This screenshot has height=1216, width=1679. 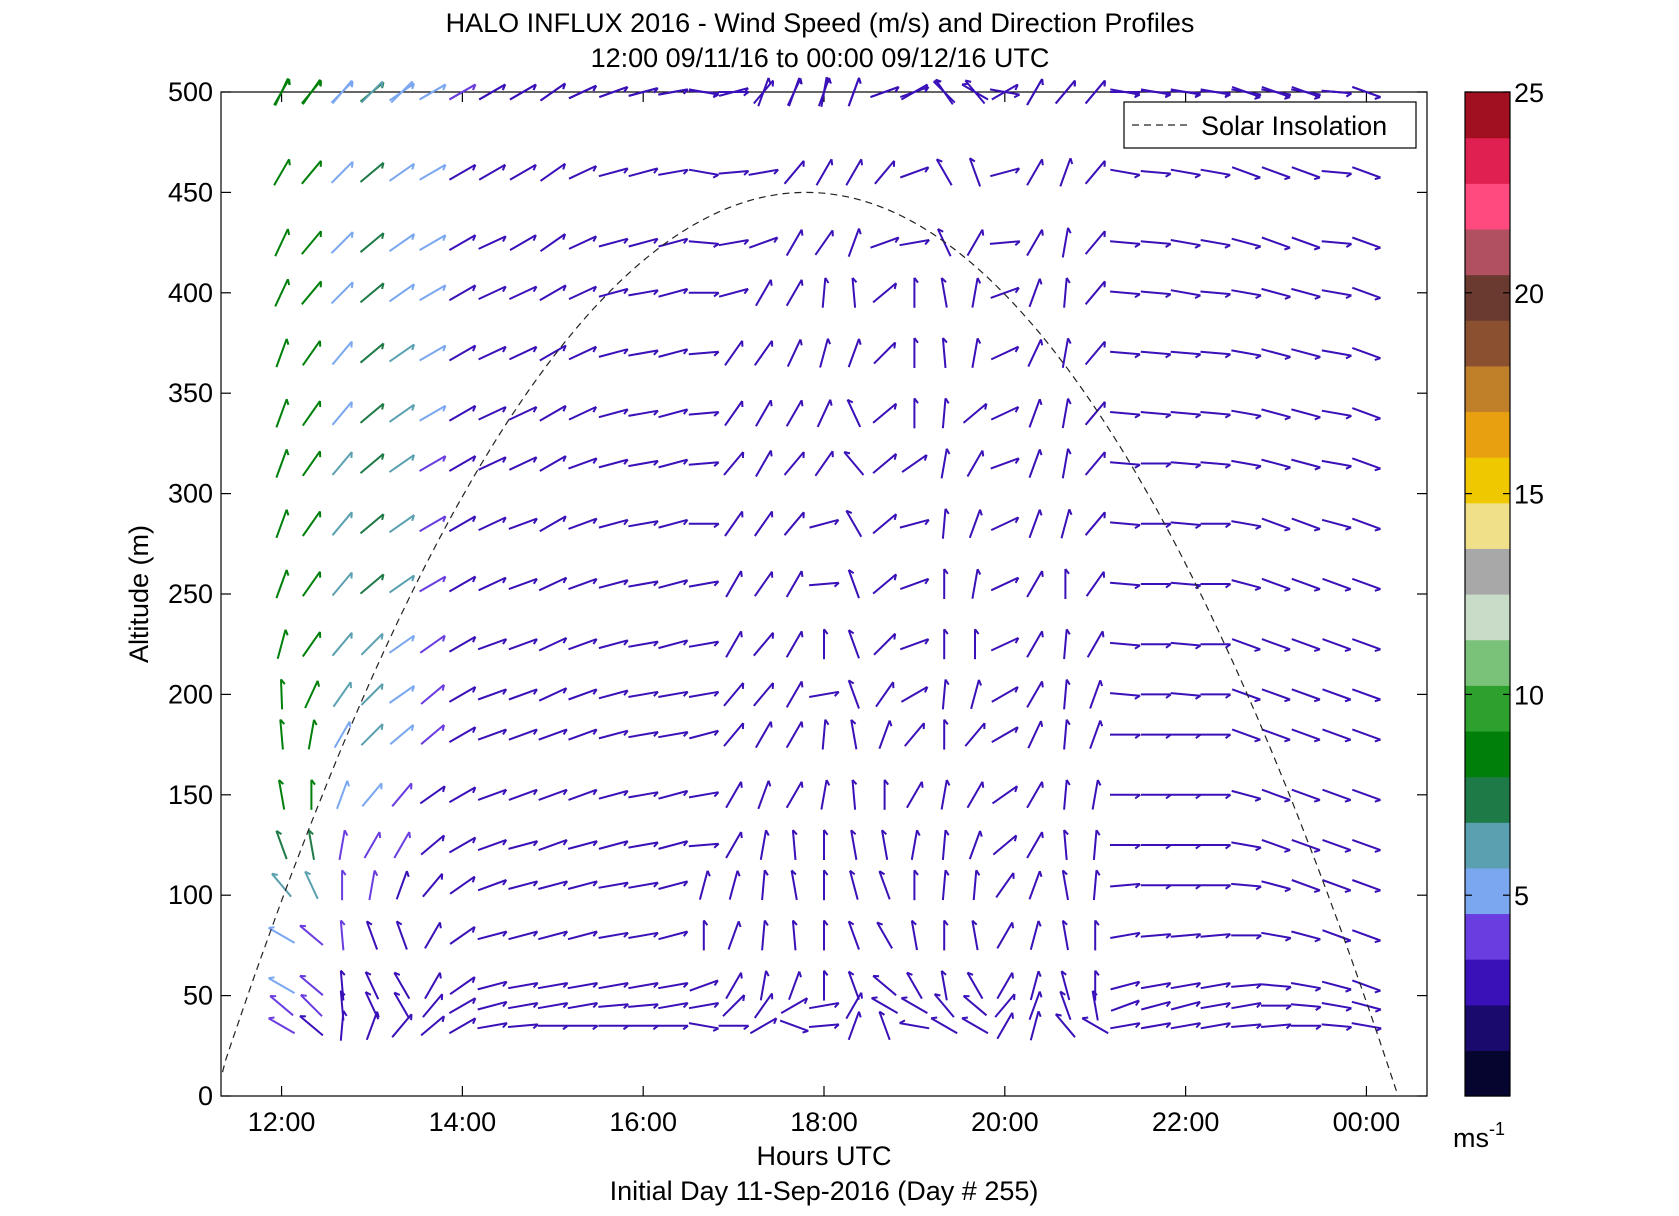 I want to click on colorbar-band, so click(x=1487, y=525).